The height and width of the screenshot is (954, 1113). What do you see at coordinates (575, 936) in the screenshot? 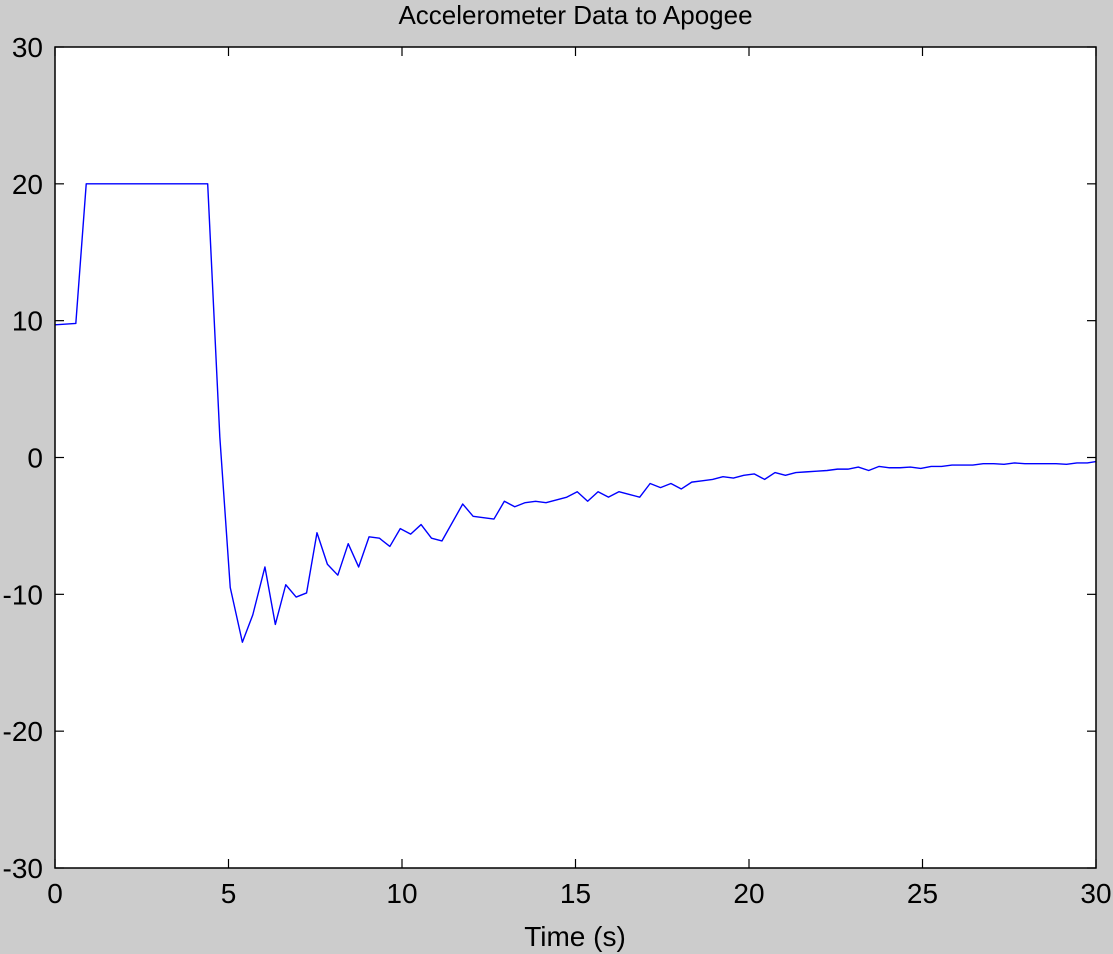
I see `x-axis-label: Time (s)` at bounding box center [575, 936].